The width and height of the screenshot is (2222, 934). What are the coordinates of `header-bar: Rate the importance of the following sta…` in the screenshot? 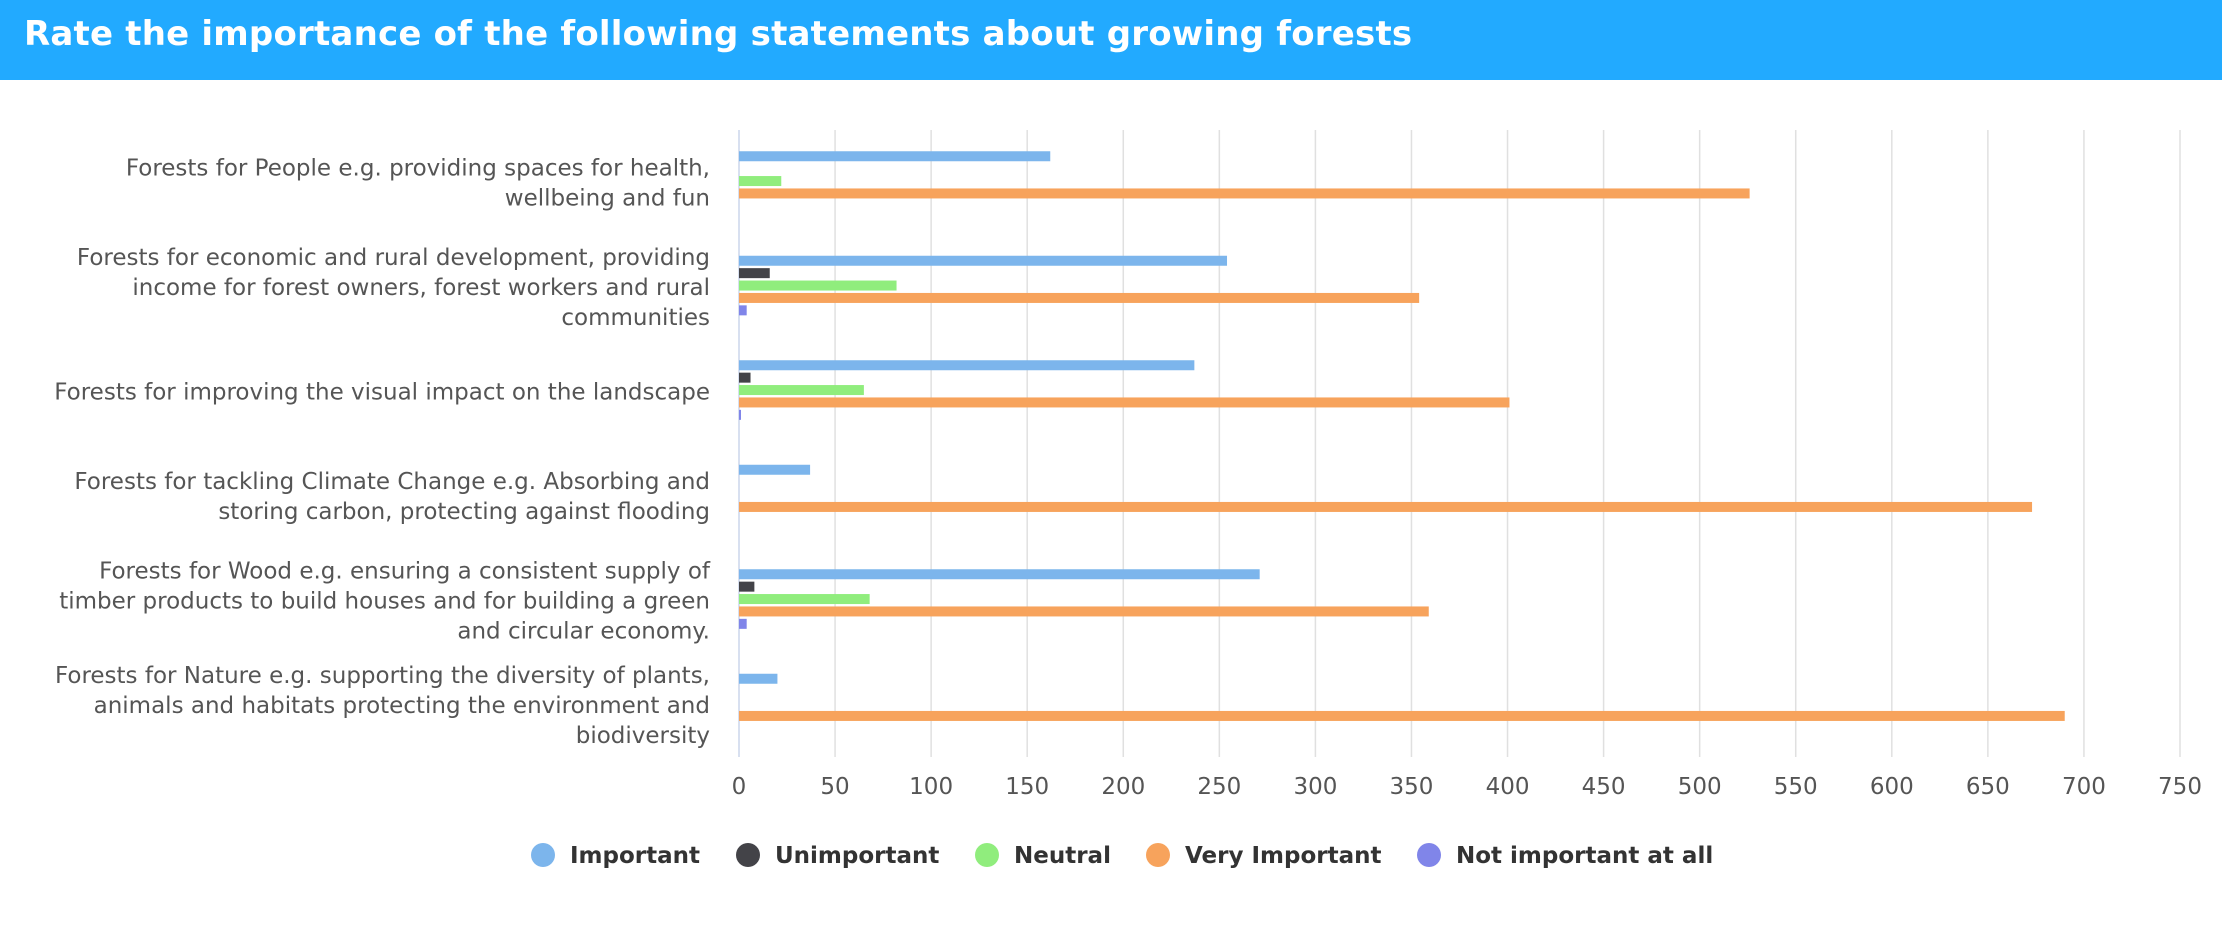 It's located at (1111, 40).